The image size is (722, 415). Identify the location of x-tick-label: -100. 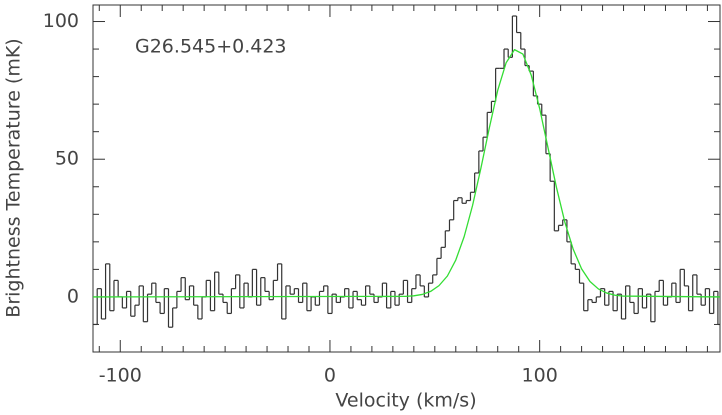
(120, 376).